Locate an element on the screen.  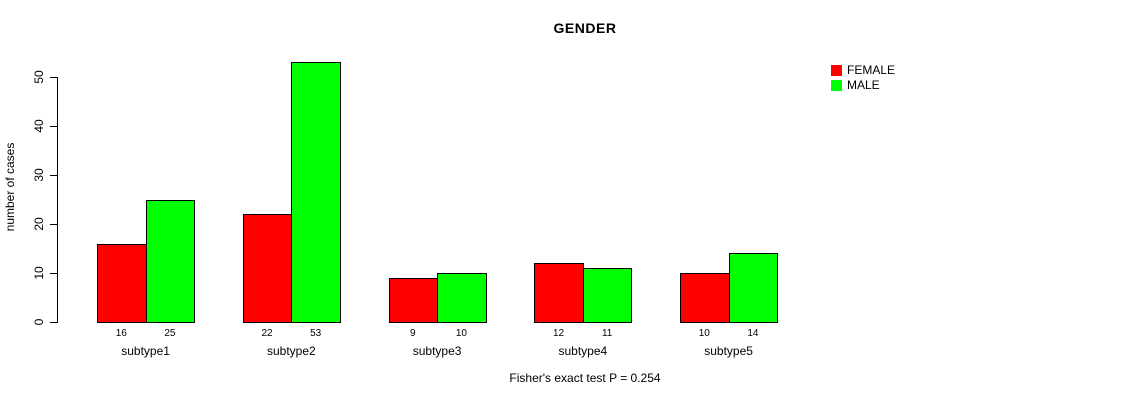
bar-female-subtype5 is located at coordinates (705, 298).